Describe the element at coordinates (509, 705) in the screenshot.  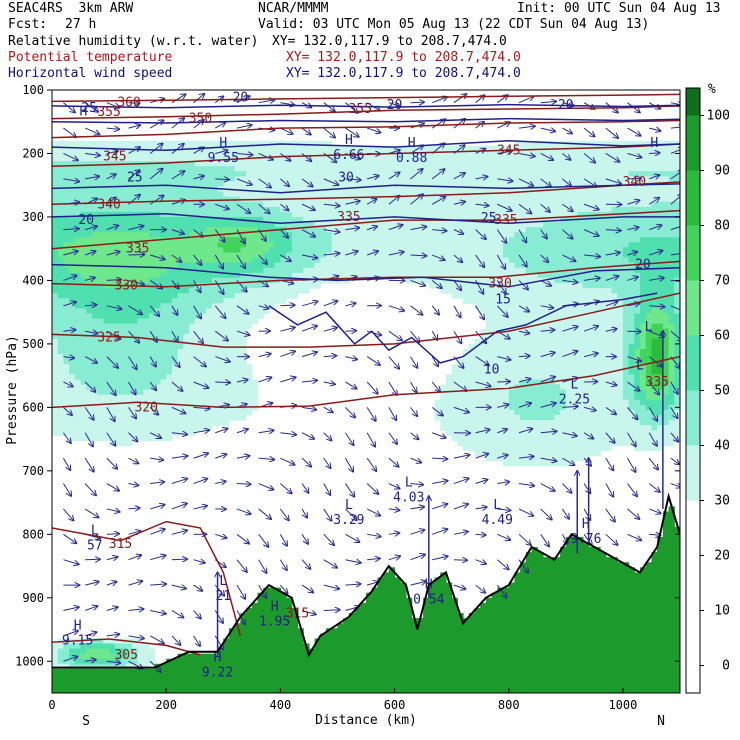
I see `x-tick-label: 800` at that location.